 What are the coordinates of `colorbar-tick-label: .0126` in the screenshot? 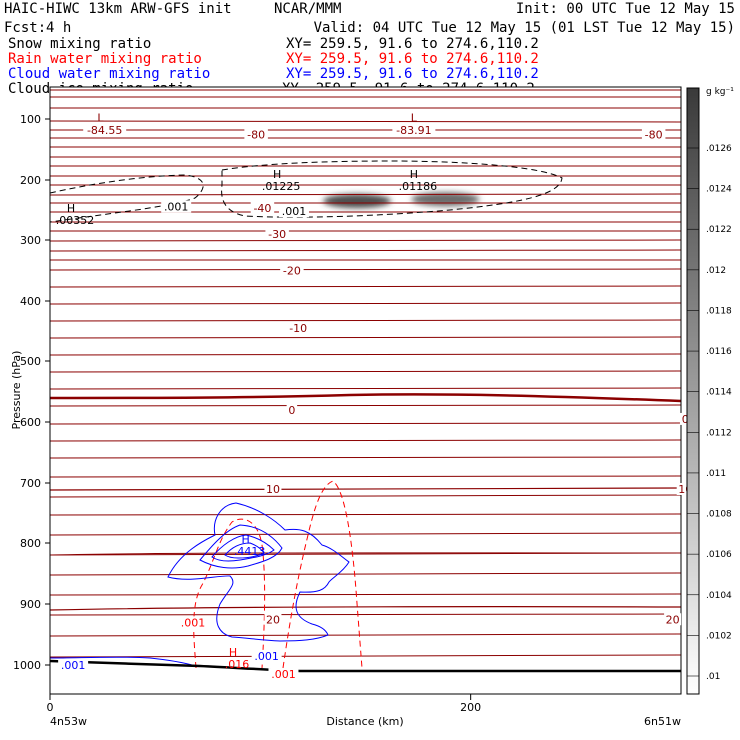 It's located at (719, 149).